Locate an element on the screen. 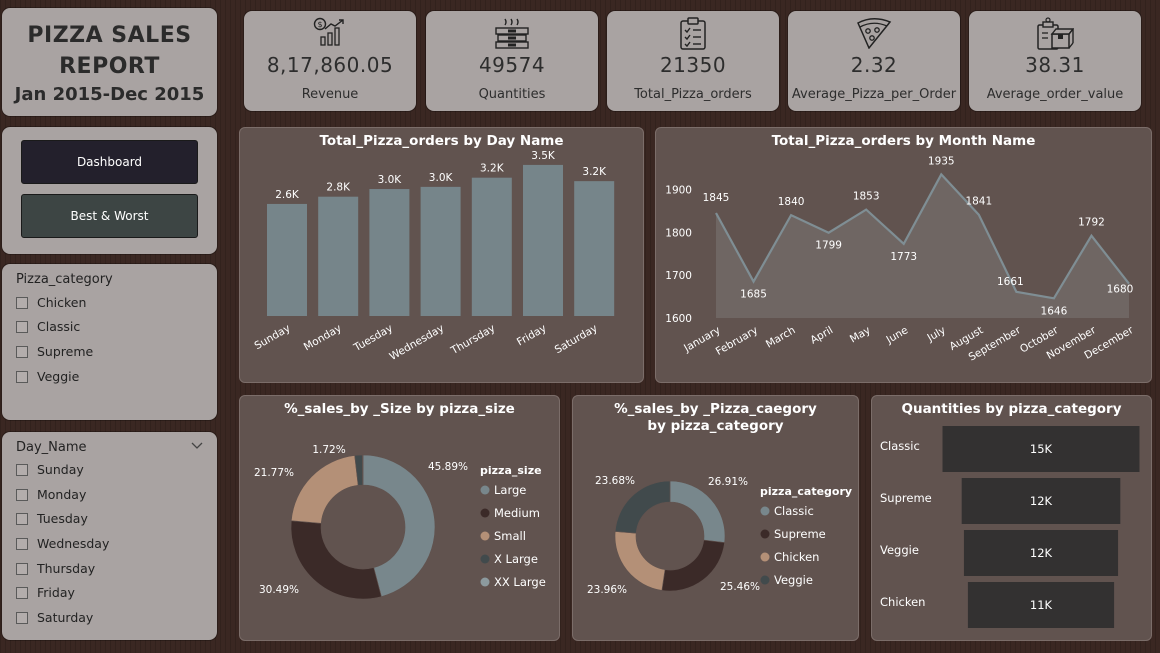  dashboard-button: Dashboard is located at coordinates (109, 162).